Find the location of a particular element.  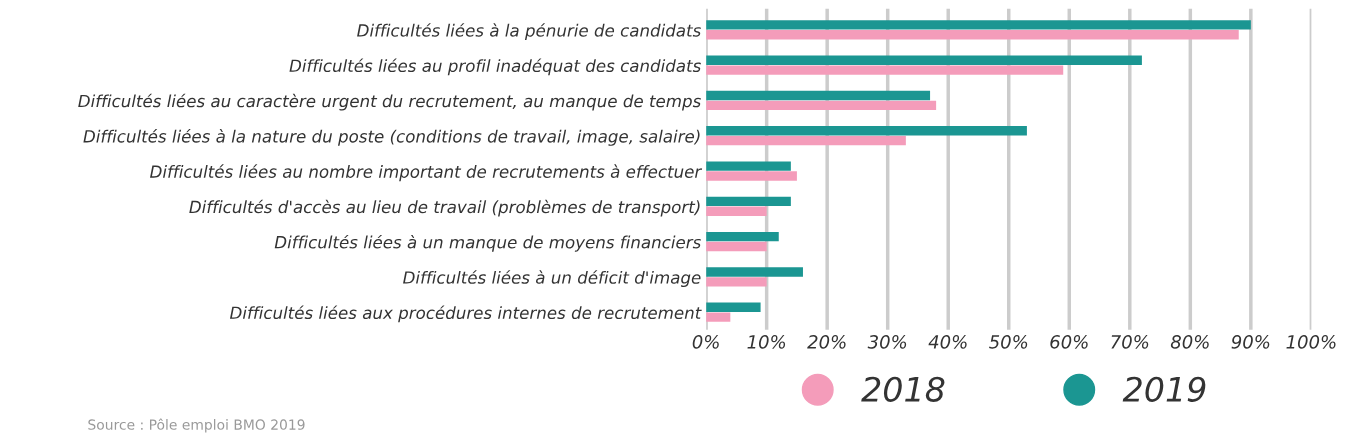

y-tick-label: Difficultés liées à la nature du poste (conditions de travail, image, salaire) is located at coordinates (391, 137).